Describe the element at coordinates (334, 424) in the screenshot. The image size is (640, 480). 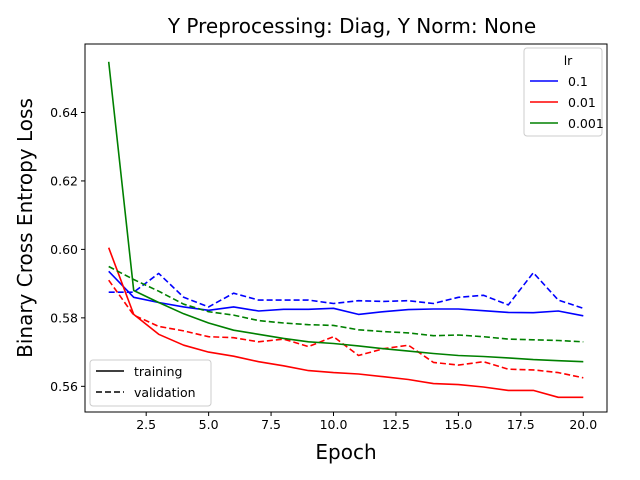
I see `x-tick-label: 10.0` at that location.